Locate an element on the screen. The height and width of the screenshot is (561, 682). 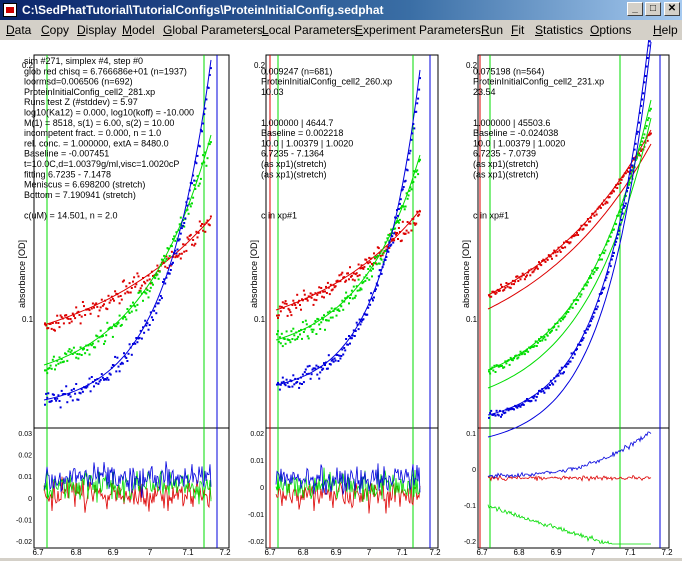
menu-statistics: Statistics is located at coordinates (559, 30).